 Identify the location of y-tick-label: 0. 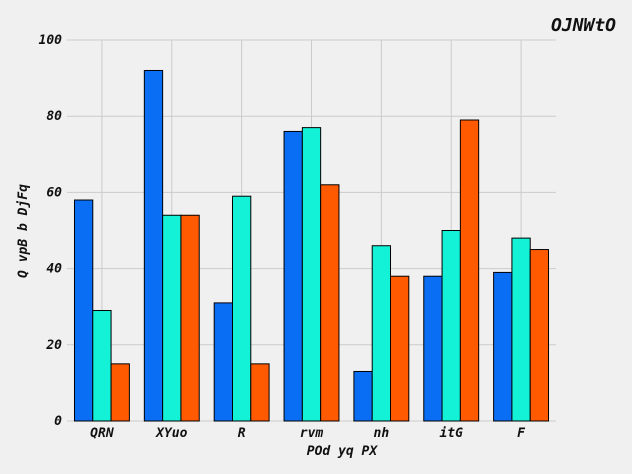
(58, 421).